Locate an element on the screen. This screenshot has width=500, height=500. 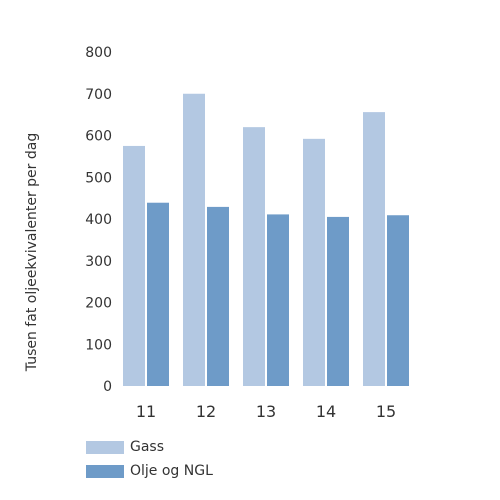
legend-item-gass: Gass is located at coordinates (149, 447).